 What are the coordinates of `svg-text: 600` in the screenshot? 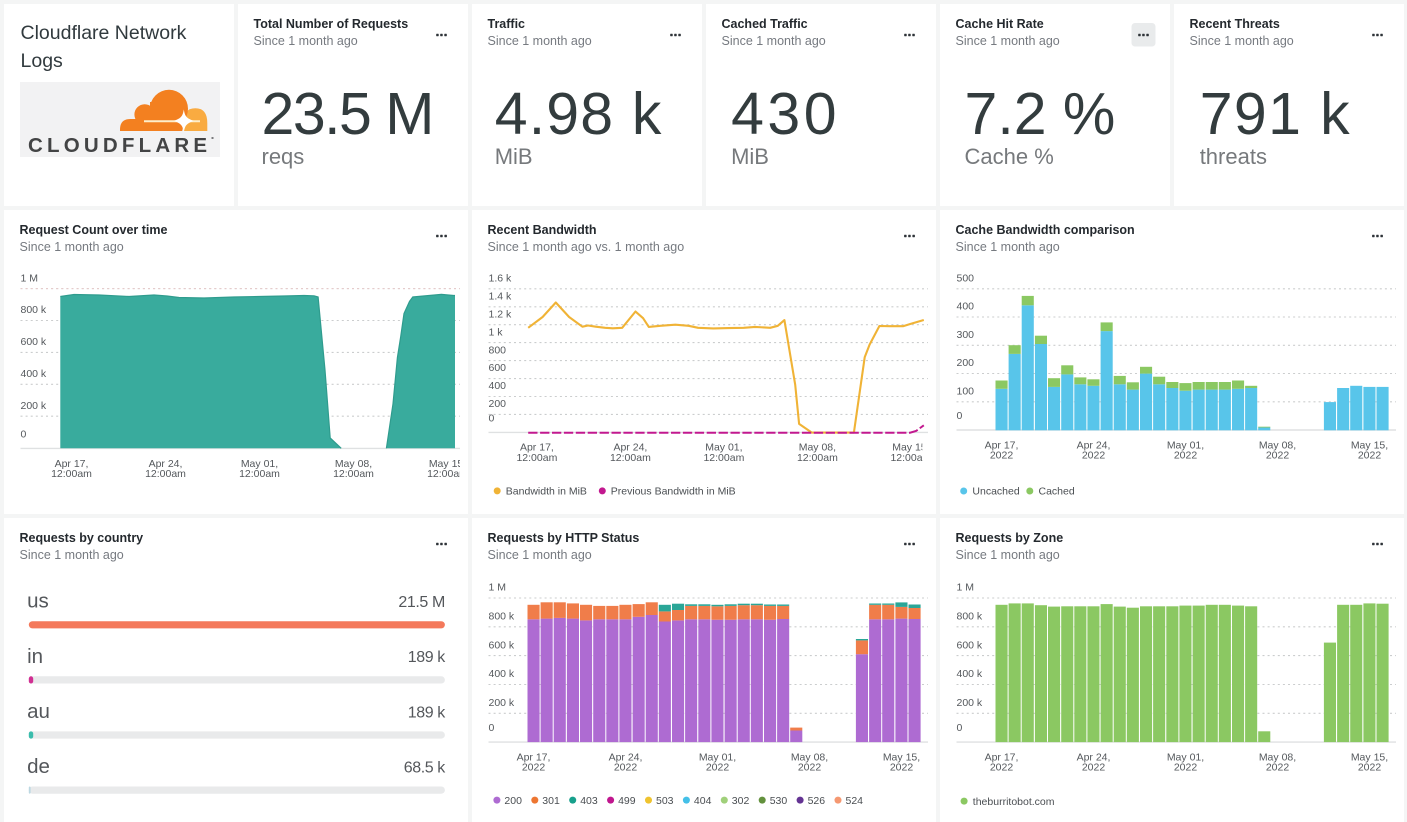 It's located at (497, 368).